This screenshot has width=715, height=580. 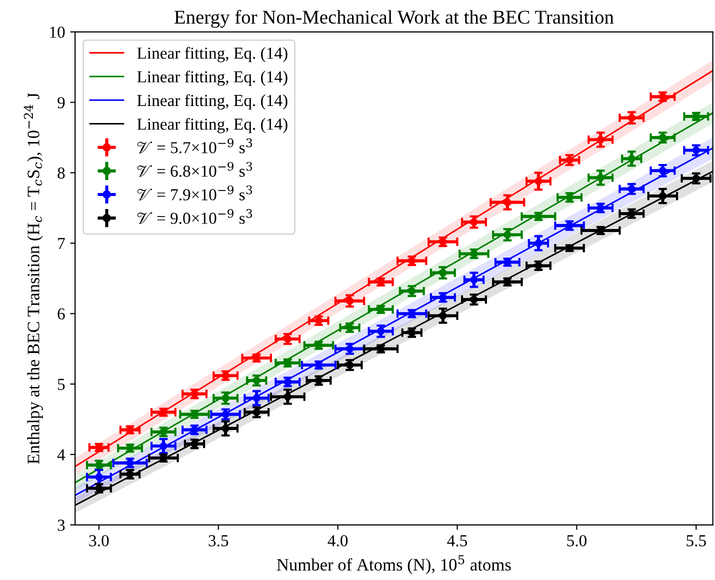 I want to click on y-tick-label: 8, so click(x=61, y=173).